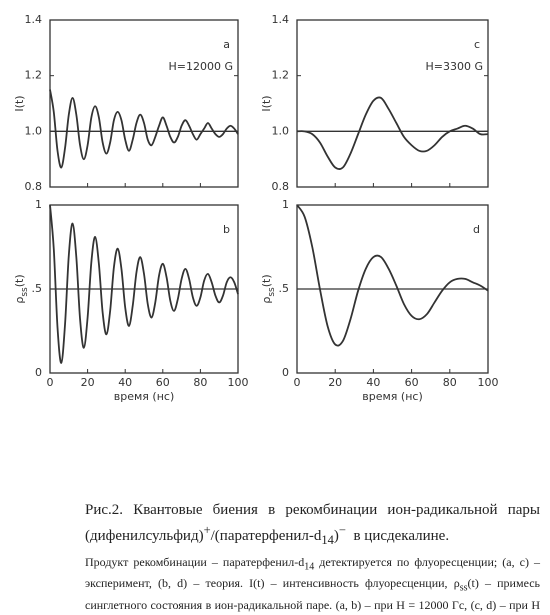 Image resolution: width=550 pixels, height=615 pixels. What do you see at coordinates (266, 536) in the screenshot?
I see `caption-text: /(паратерфенил-d` at bounding box center [266, 536].